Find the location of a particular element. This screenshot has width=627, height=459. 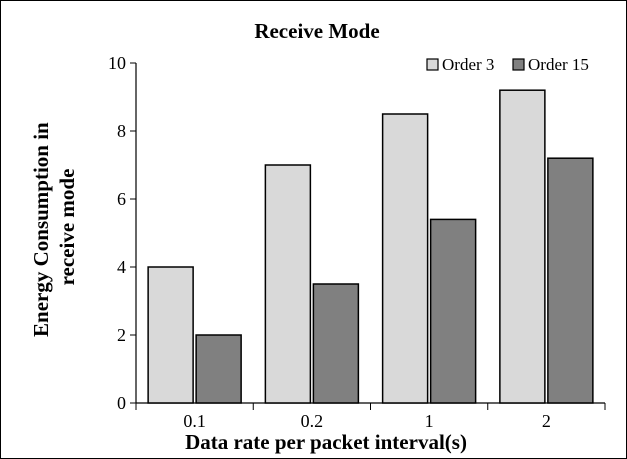

y-tick-label: 0 is located at coordinates (121, 403).